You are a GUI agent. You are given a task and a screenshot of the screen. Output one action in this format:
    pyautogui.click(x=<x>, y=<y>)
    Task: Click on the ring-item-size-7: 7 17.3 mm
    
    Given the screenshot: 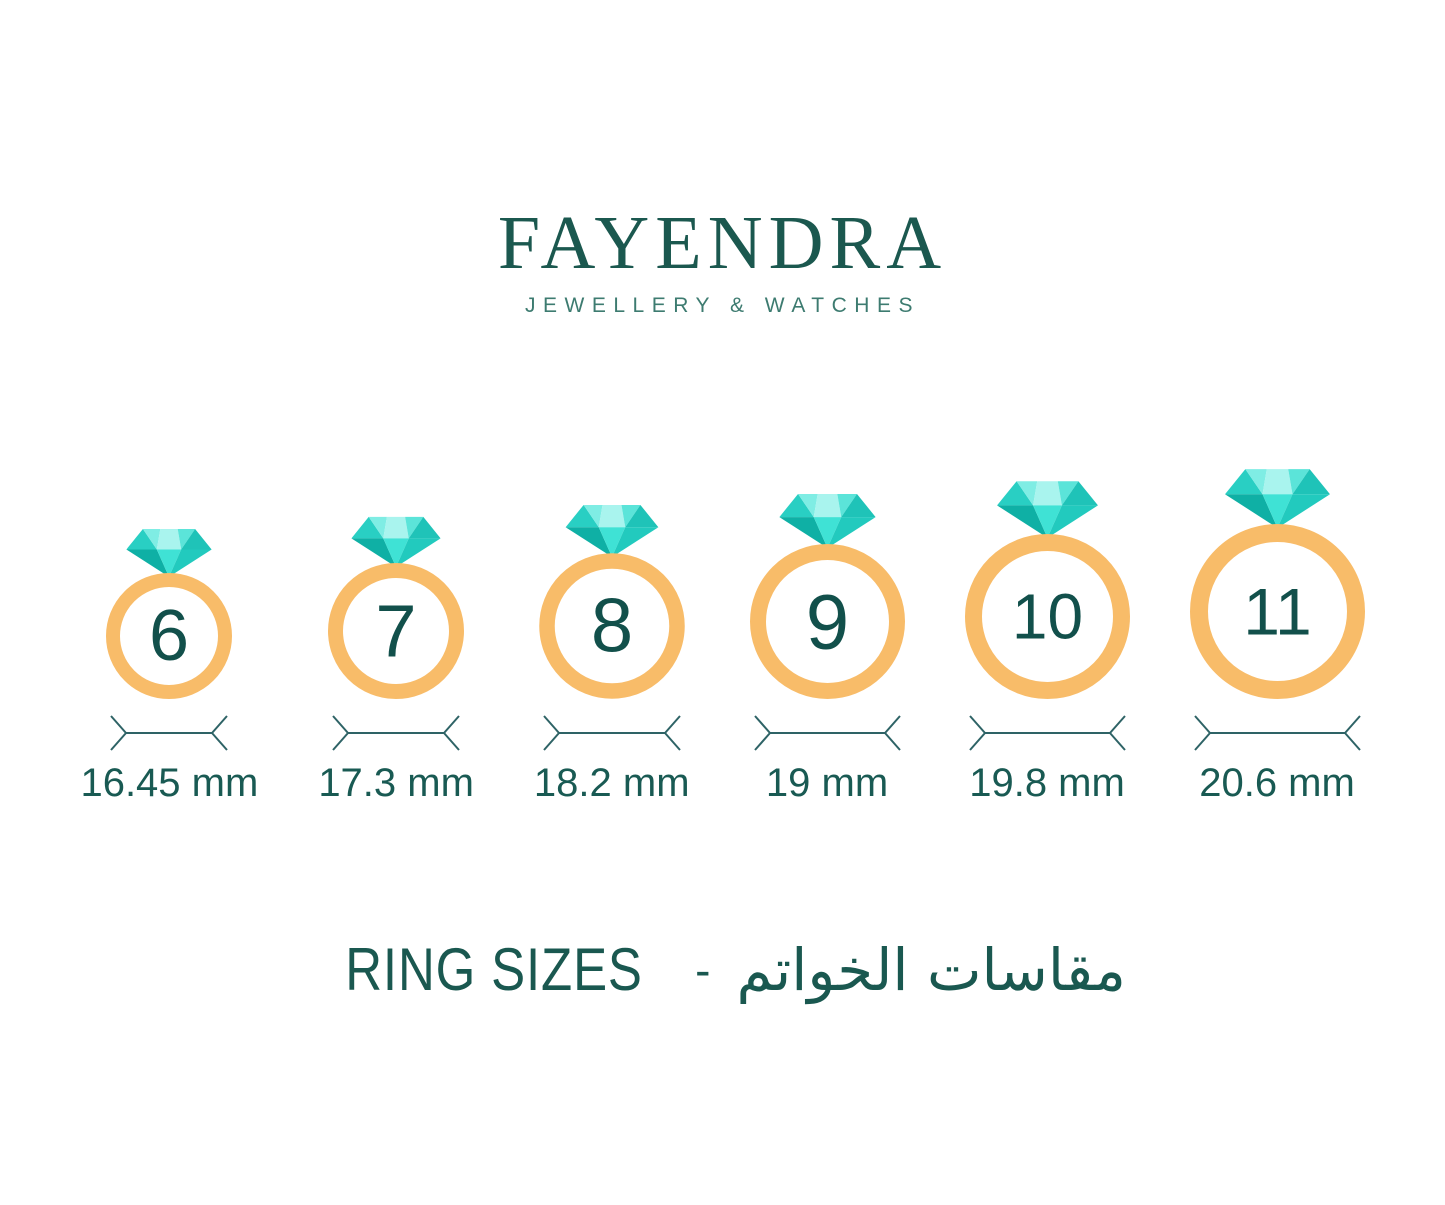 What is the action you would take?
    pyautogui.click(x=396, y=660)
    